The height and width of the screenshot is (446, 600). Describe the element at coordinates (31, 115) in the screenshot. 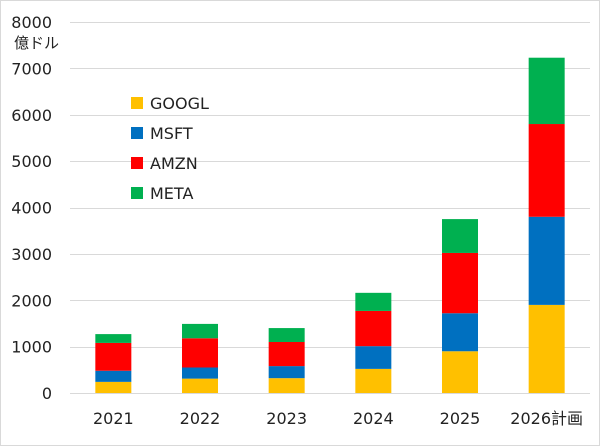

I see `y-tick-label: 6000` at that location.